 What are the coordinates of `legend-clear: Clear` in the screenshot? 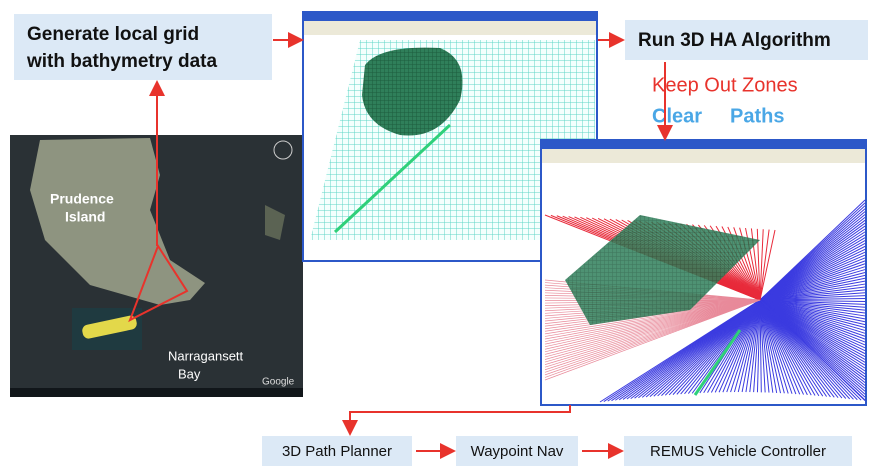 It's located at (677, 116).